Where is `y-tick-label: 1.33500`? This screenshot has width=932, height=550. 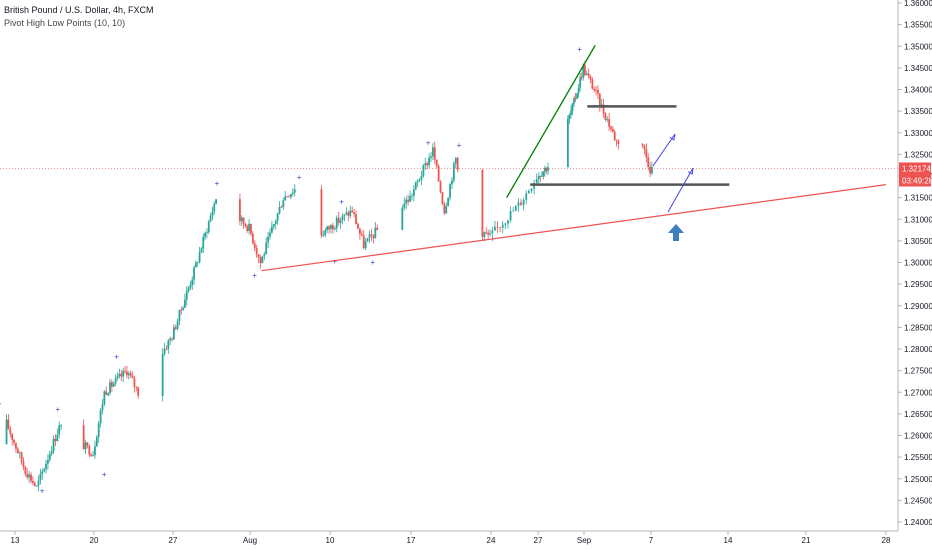
y-tick-label: 1.33500 is located at coordinates (918, 111).